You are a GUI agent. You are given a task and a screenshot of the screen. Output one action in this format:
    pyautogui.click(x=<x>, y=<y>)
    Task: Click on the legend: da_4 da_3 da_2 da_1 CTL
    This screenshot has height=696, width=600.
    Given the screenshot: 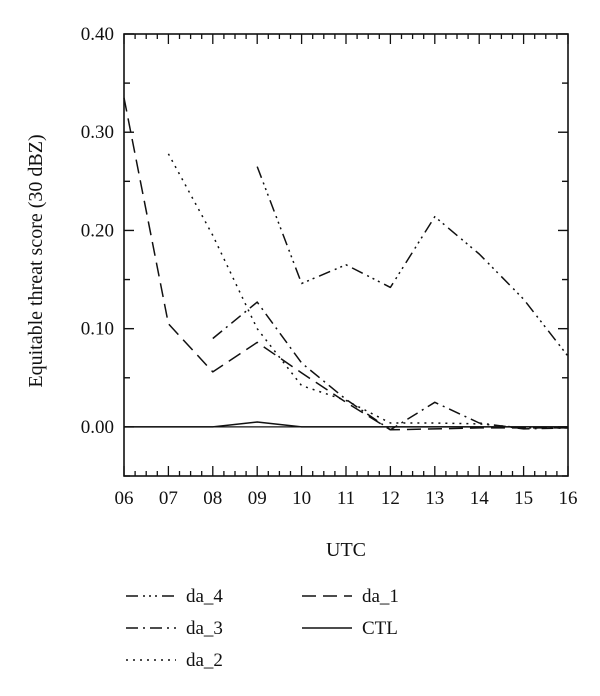 What is the action you would take?
    pyautogui.click(x=262, y=628)
    